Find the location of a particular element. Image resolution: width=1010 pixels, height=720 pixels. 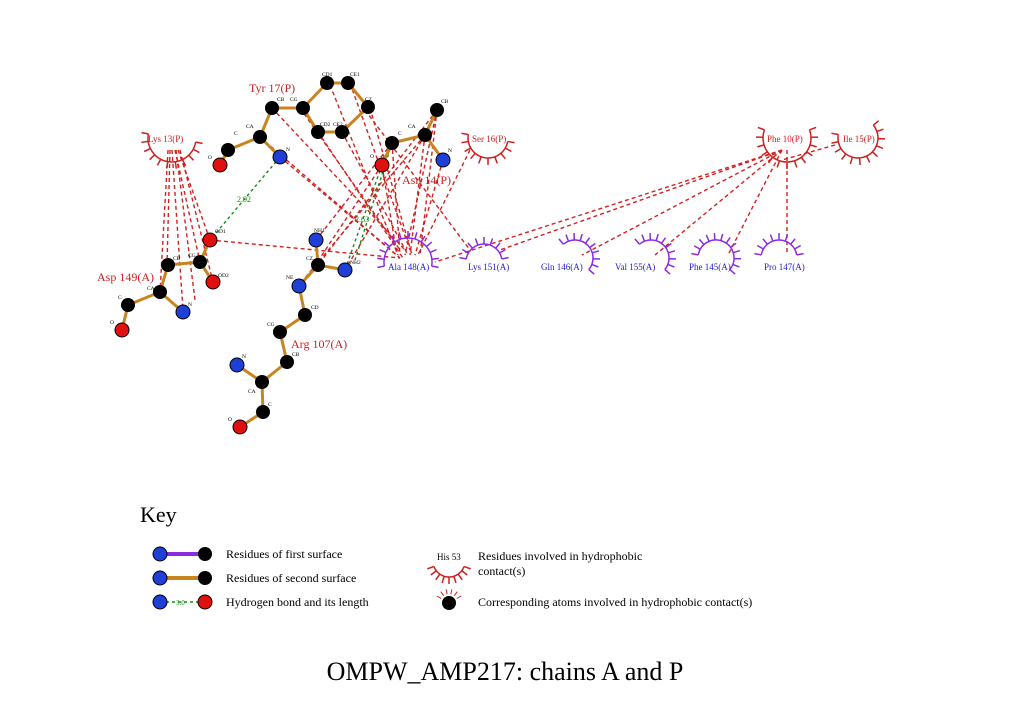

tyr17-ce1-atom is located at coordinates (348, 83).